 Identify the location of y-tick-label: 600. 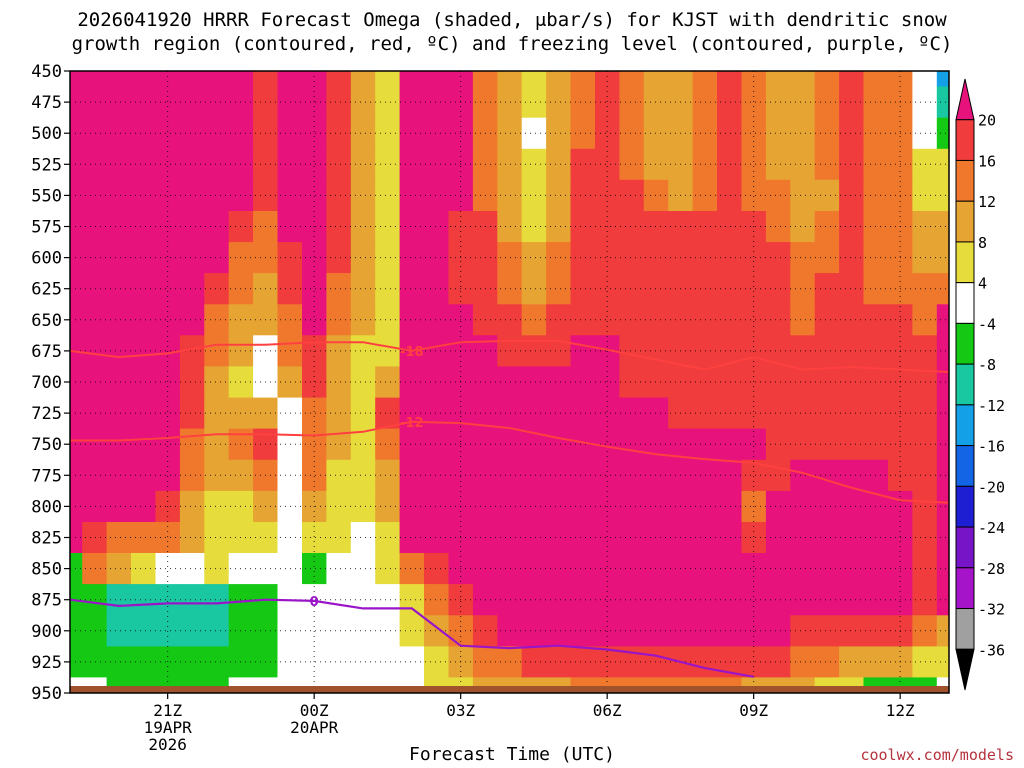
(46, 259).